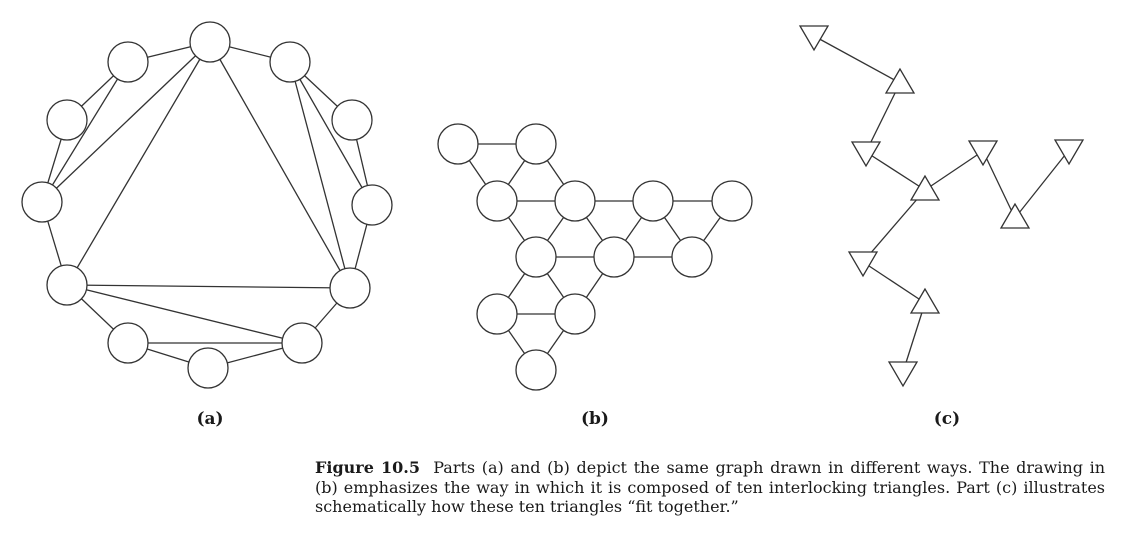 The image size is (1121, 537). I want to click on graph-c-edges, so click(941, 204).